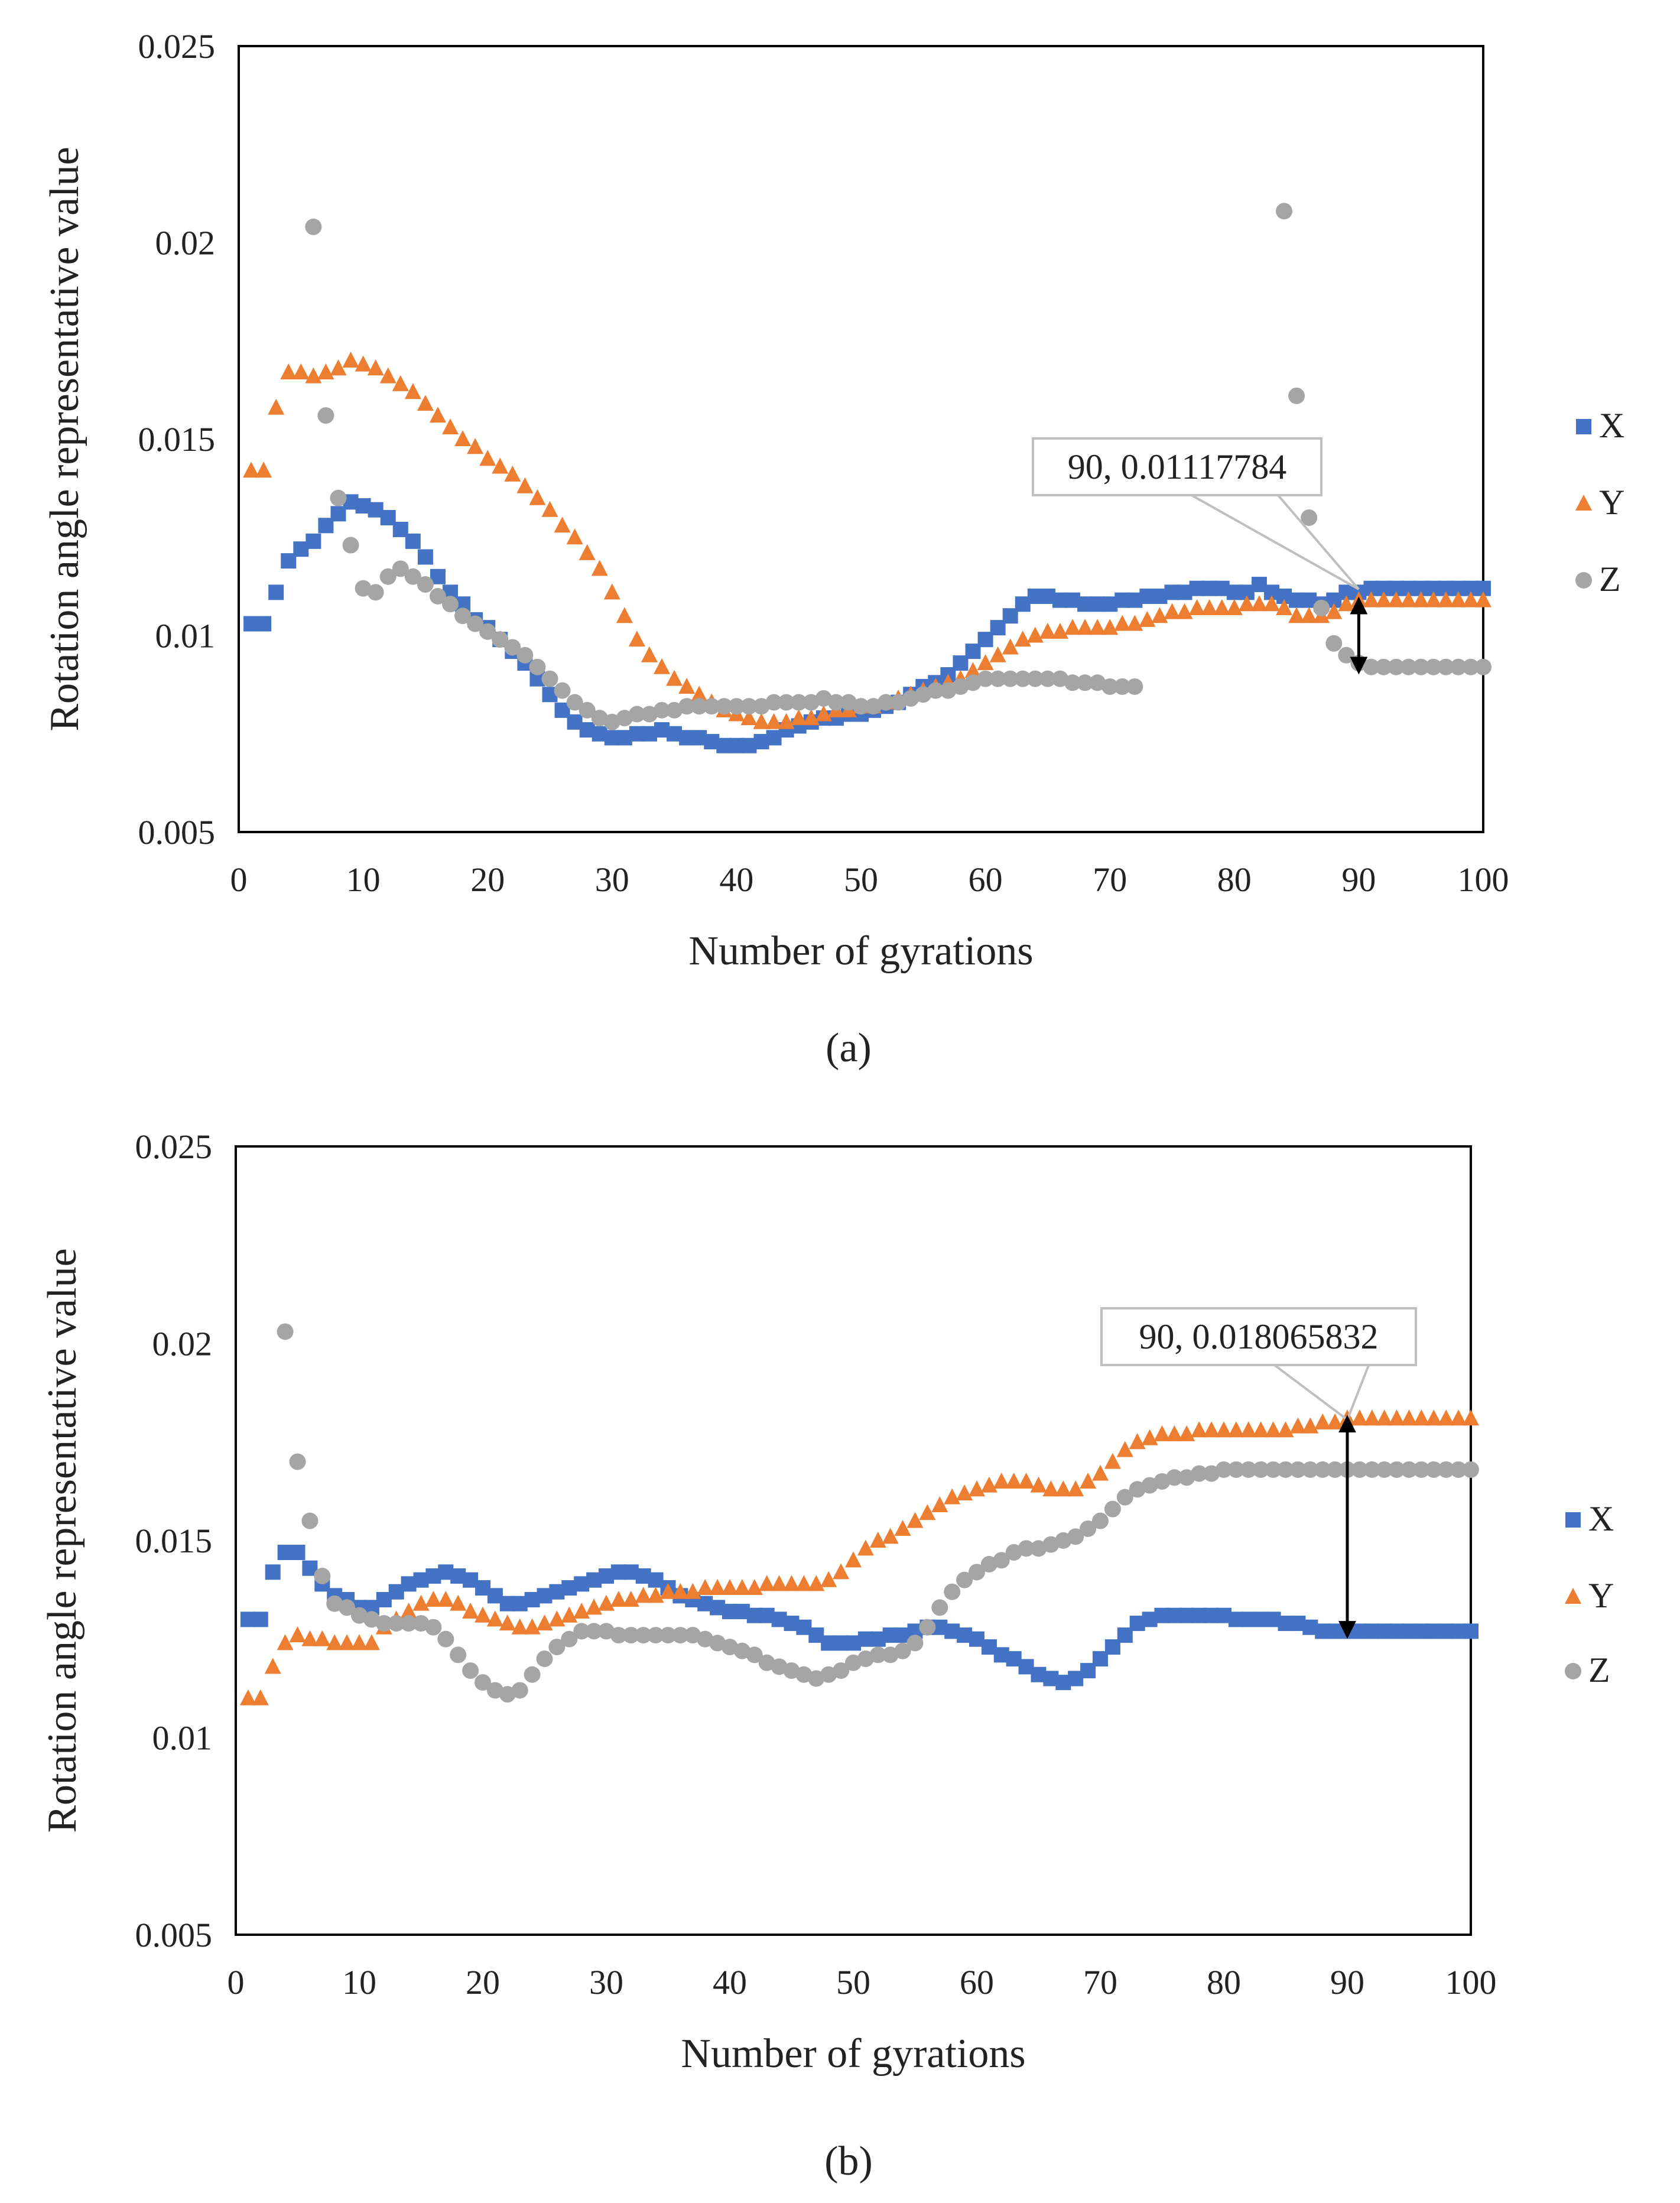 The height and width of the screenshot is (2203, 1680). Describe the element at coordinates (1598, 580) in the screenshot. I see `legend-entry-z: Z` at that location.